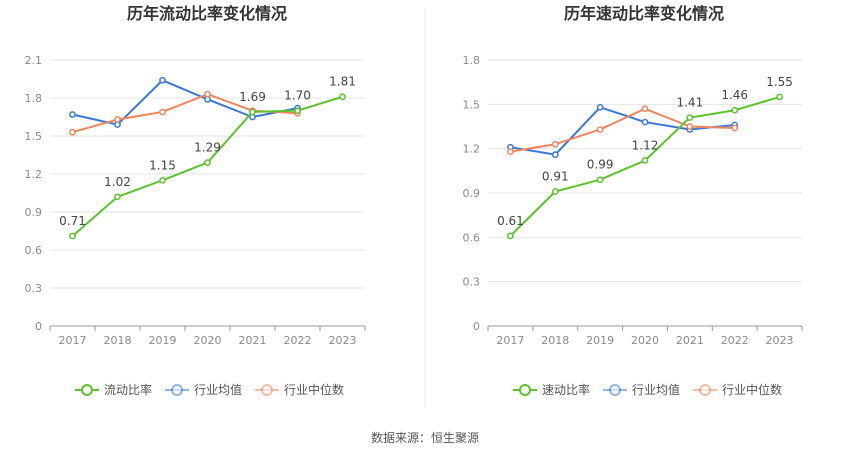  What do you see at coordinates (510, 221) in the screenshot?
I see `data-label: 0.61` at bounding box center [510, 221].